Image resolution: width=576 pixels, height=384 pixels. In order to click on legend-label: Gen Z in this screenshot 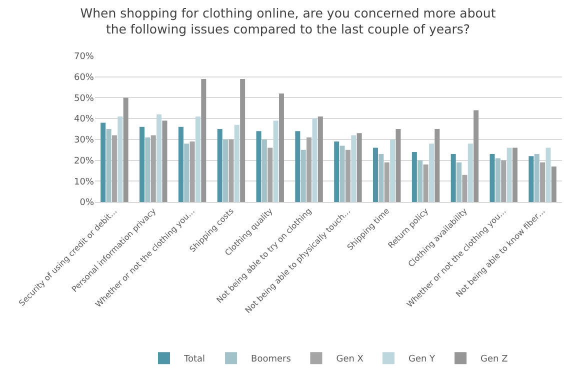, I will do `click(494, 359)`.